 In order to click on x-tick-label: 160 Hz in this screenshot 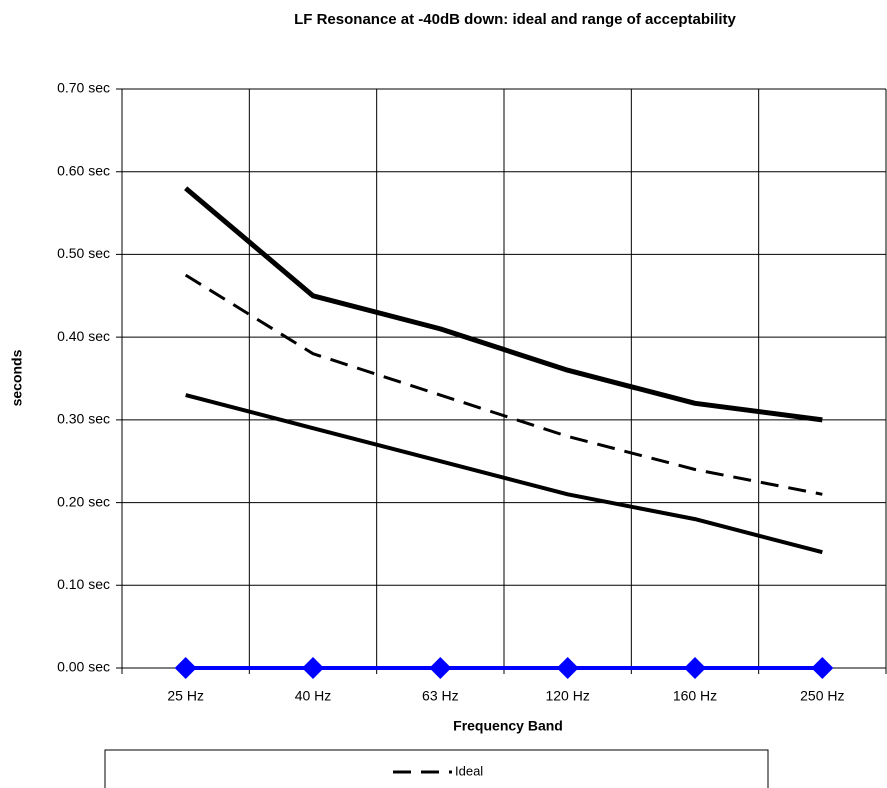, I will do `click(695, 696)`.